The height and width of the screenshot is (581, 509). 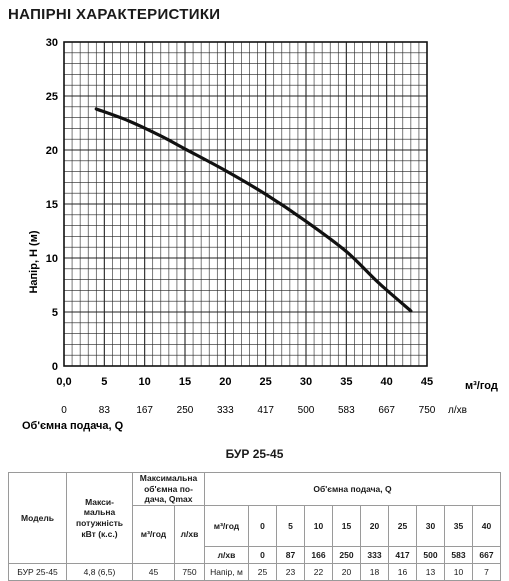 I want to click on flow-m3-cell: 25, so click(x=402, y=525).